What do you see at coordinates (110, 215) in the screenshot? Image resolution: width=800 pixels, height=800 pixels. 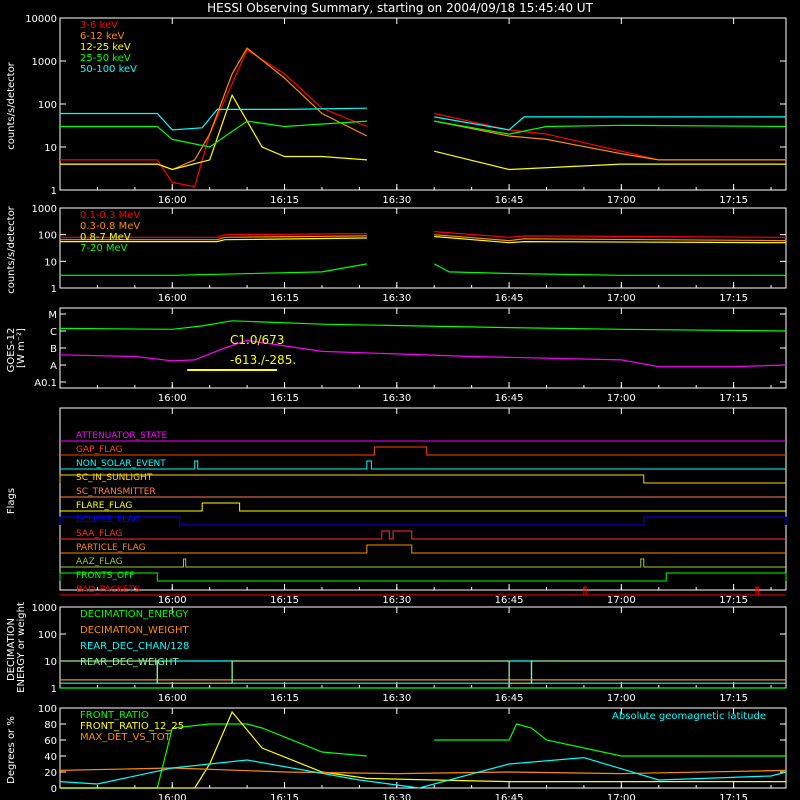 I see `legend-entry: 0.1-0.3 MeV` at bounding box center [110, 215].